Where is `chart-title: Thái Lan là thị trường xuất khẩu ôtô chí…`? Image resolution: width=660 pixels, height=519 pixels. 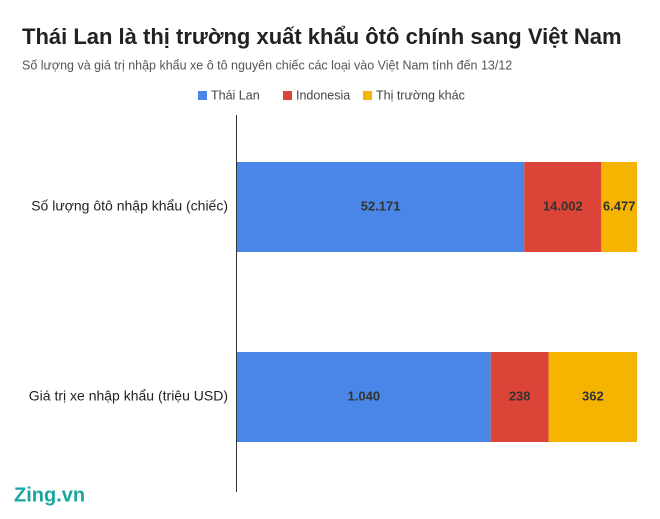
chart-title: Thái Lan là thị trường xuất khẩu ôtô chí… is located at coordinates (322, 36).